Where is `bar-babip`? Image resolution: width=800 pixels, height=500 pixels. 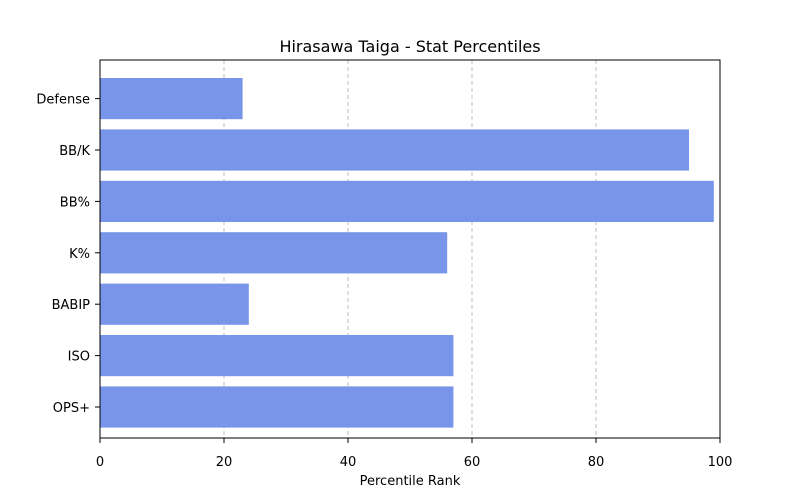 bar-babip is located at coordinates (174, 304).